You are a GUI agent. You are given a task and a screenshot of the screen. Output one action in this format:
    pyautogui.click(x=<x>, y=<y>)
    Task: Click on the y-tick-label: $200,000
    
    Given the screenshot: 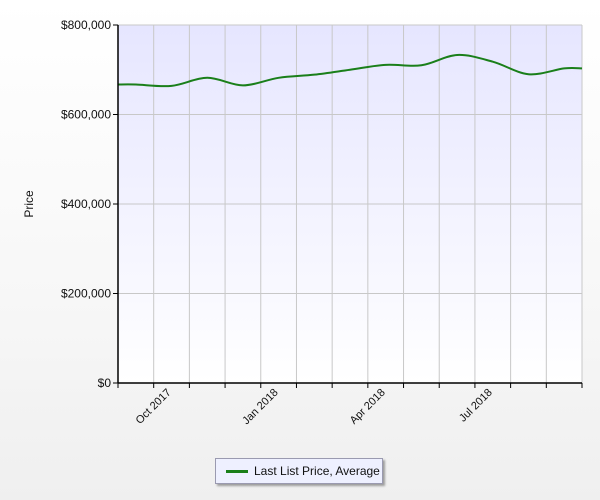 What is the action you would take?
    pyautogui.click(x=86, y=294)
    